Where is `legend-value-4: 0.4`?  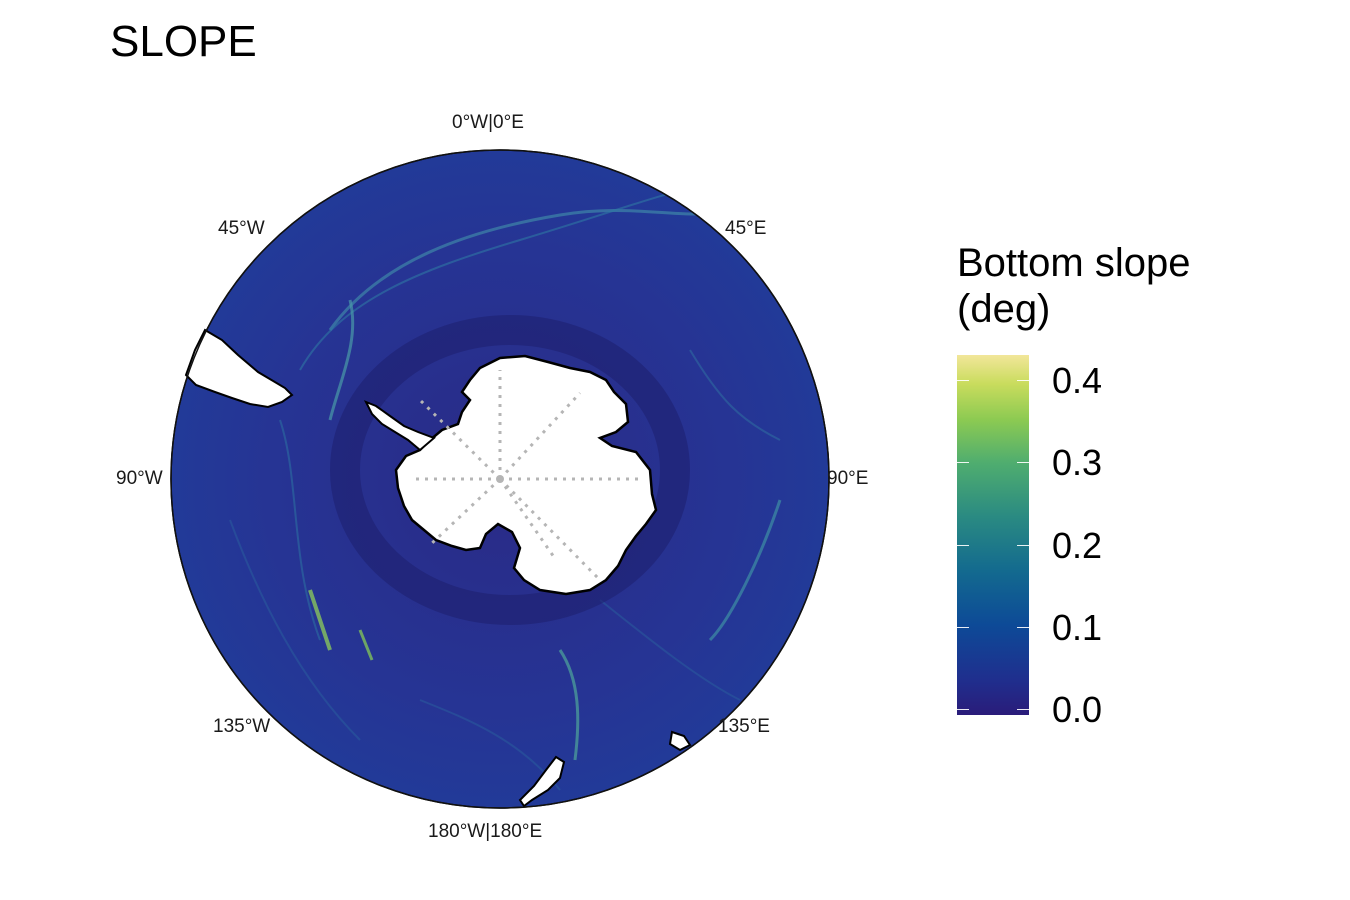 legend-value-4: 0.4 is located at coordinates (1077, 380).